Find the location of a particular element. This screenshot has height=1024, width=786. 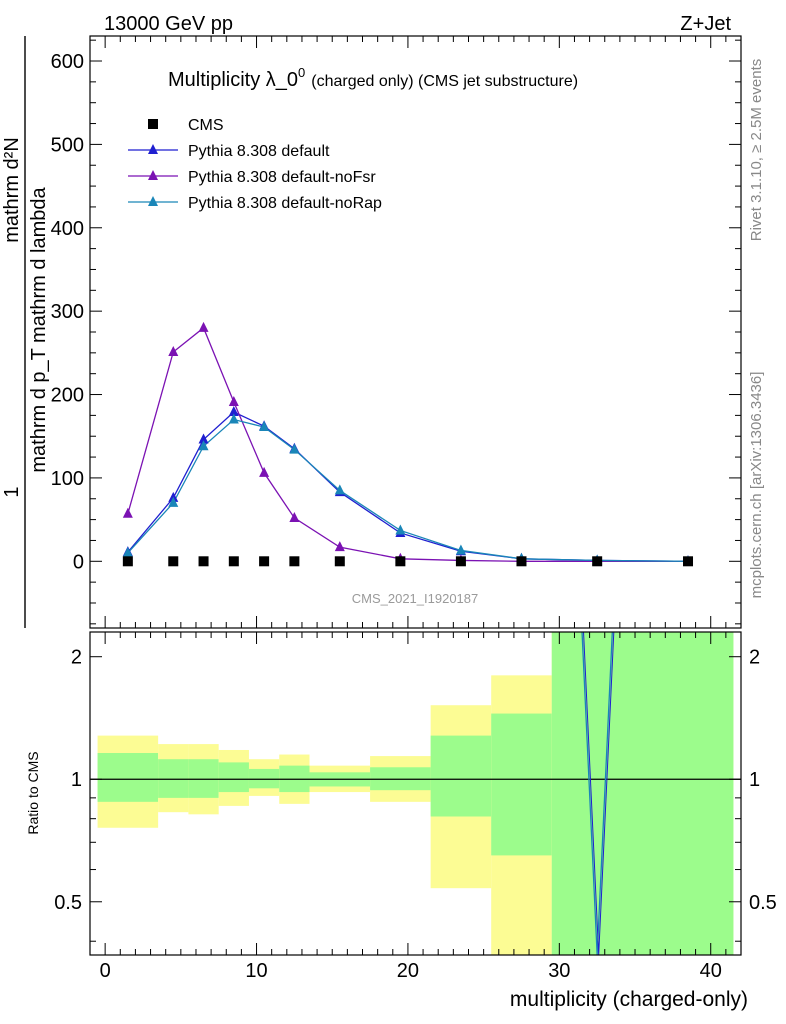

legend-item-nofsr: Pythia 8.308 default-noFsr is located at coordinates (252, 177).